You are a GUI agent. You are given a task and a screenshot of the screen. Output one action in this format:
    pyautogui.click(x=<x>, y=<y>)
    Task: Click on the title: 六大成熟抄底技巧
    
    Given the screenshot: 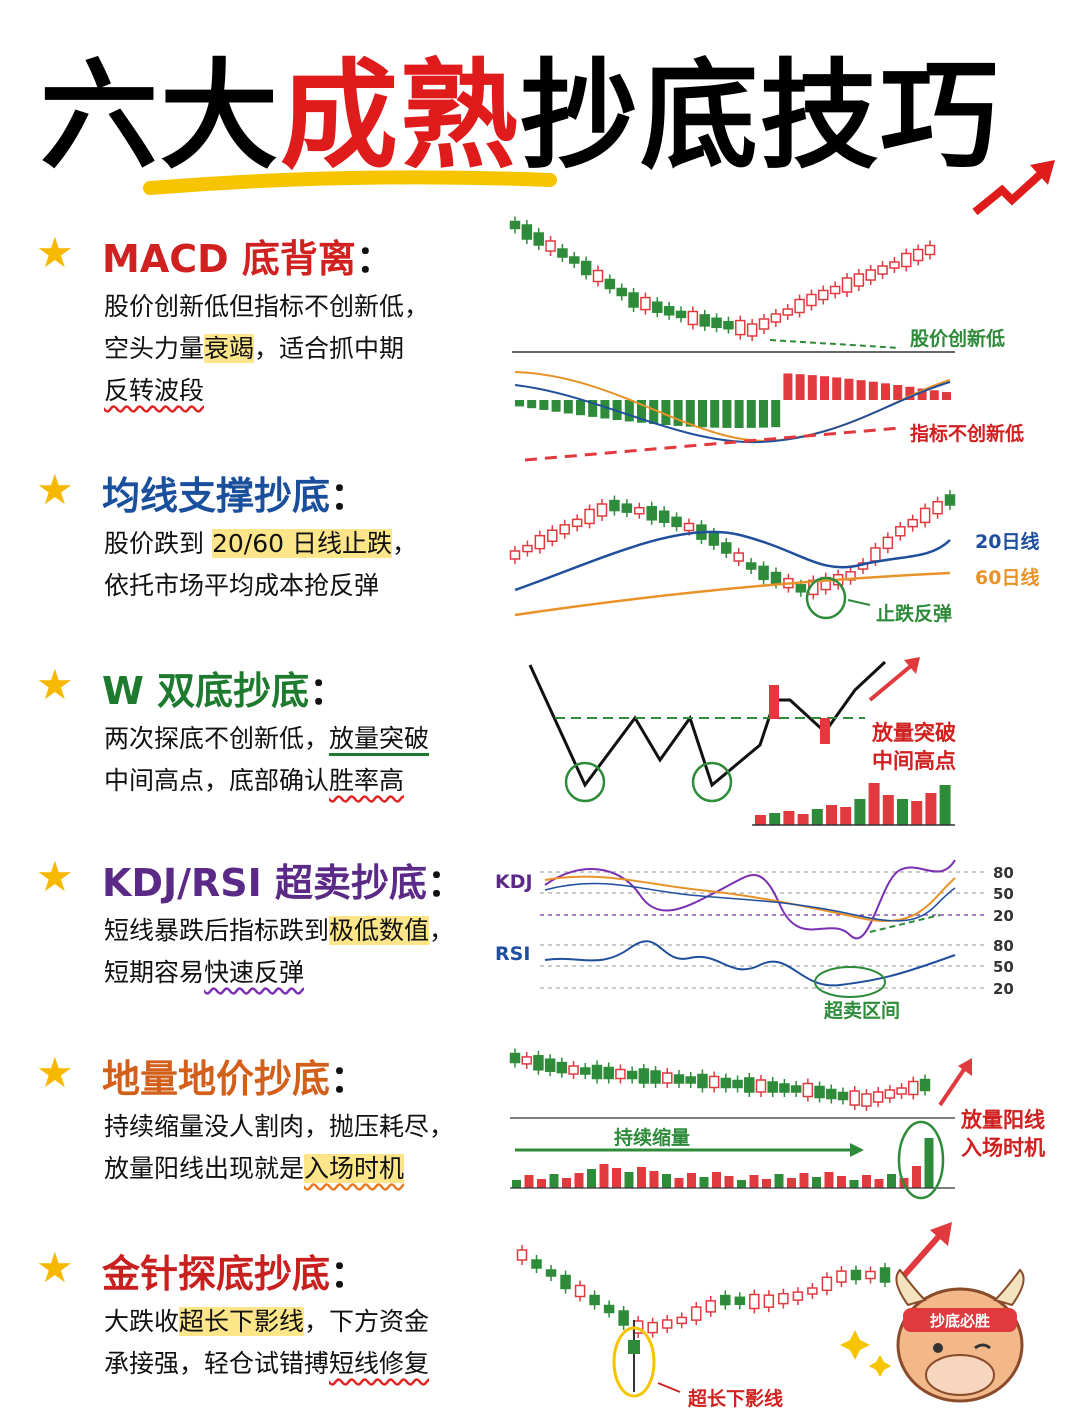 What is the action you would take?
    pyautogui.click(x=520, y=105)
    